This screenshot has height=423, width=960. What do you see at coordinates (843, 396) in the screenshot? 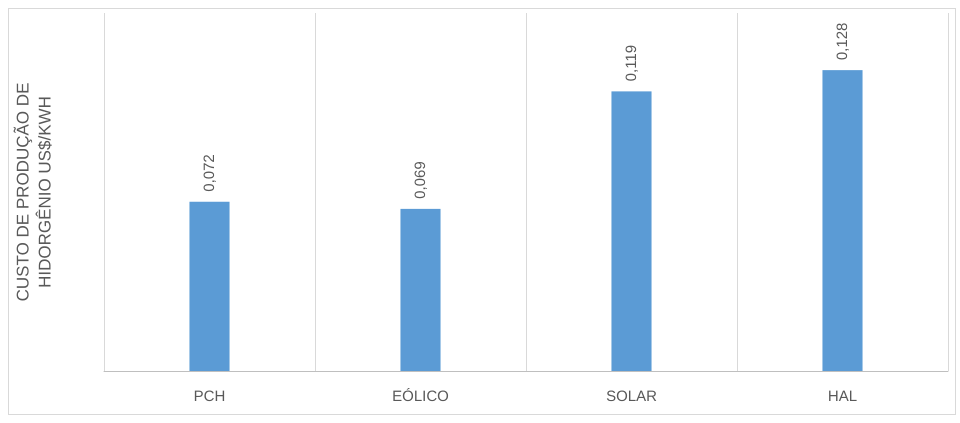
I see `x-tick-label: HAL` at bounding box center [843, 396].